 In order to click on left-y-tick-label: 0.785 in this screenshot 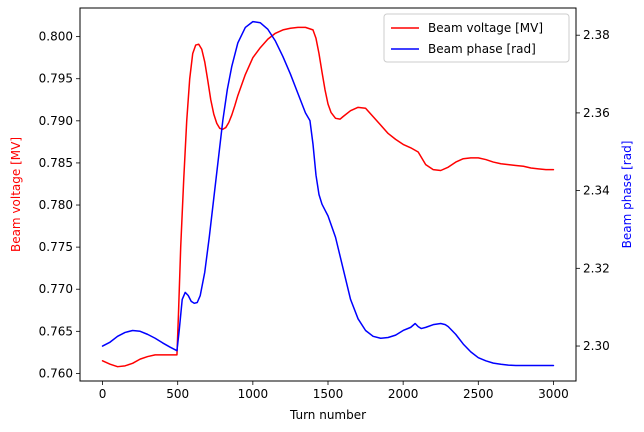, I will do `click(56, 163)`.